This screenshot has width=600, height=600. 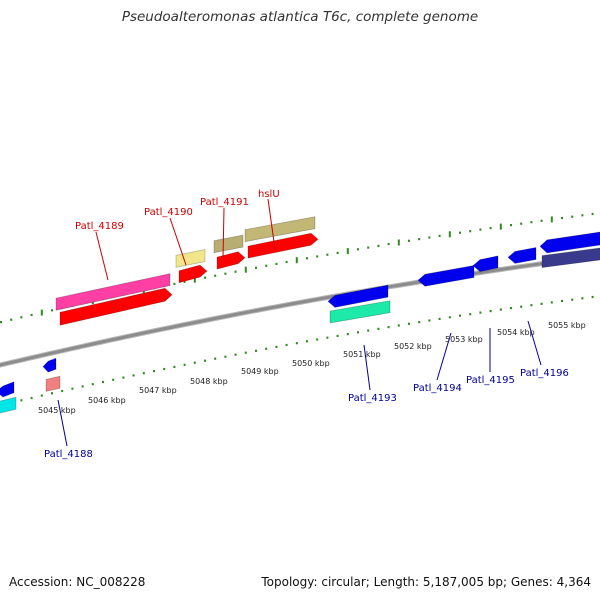 I want to click on scale-label: 5055 kbp, so click(x=567, y=325).